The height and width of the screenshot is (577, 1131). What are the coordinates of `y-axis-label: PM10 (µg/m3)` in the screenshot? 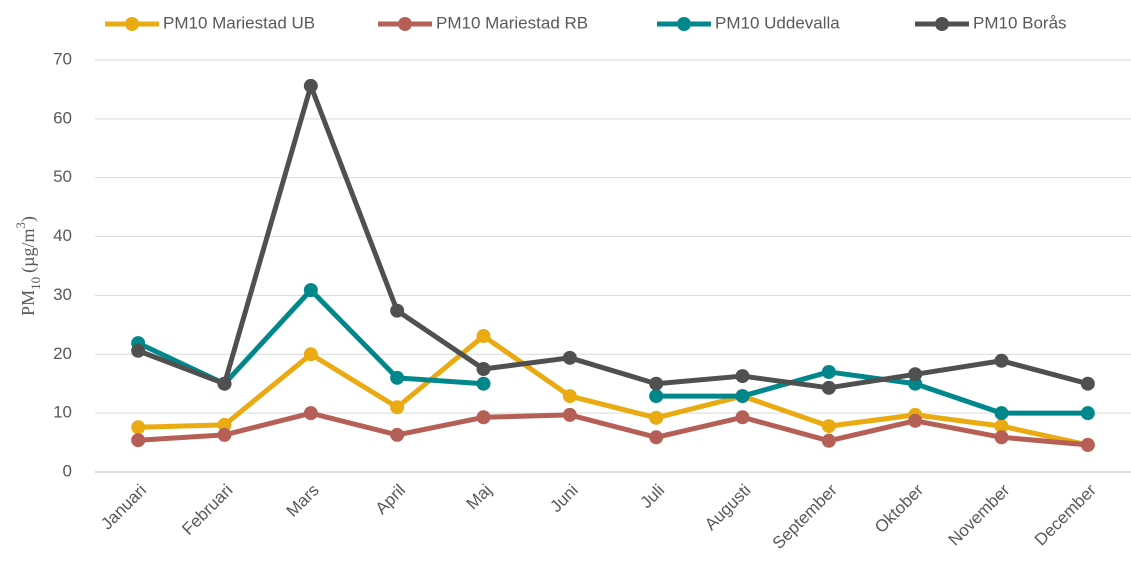 It's located at (28, 266).